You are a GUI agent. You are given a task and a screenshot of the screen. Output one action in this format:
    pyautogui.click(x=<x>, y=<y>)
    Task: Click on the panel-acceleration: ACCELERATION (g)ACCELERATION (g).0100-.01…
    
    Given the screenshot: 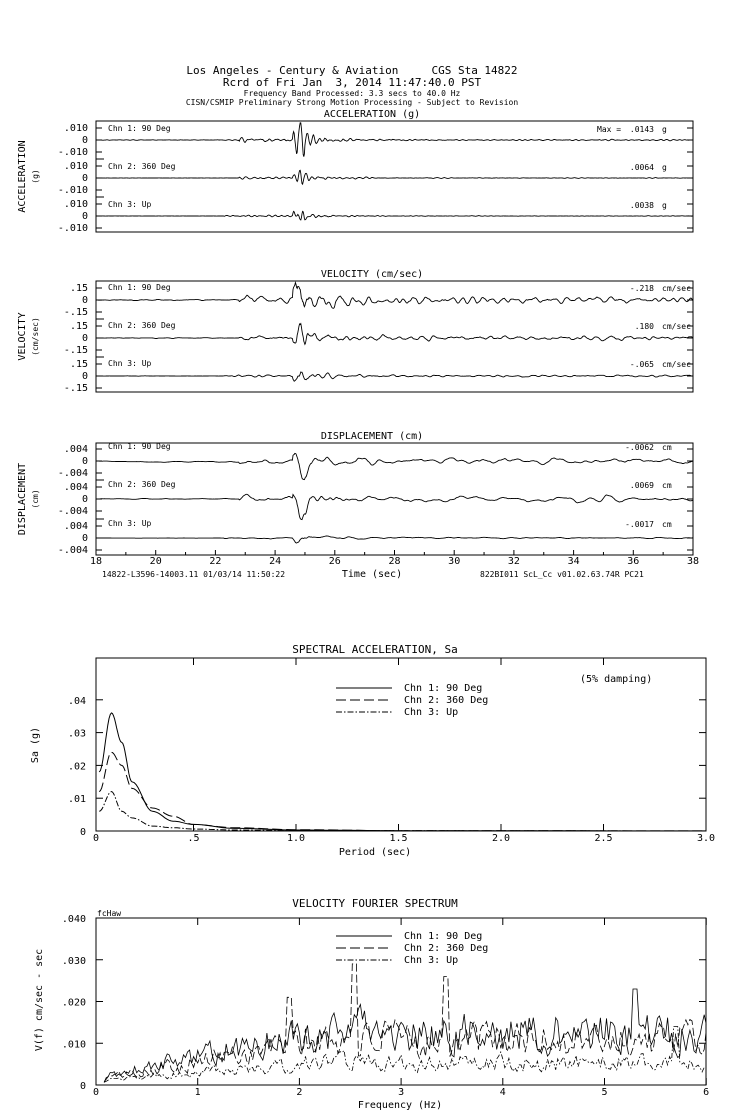 What is the action you would take?
    pyautogui.click(x=355, y=171)
    